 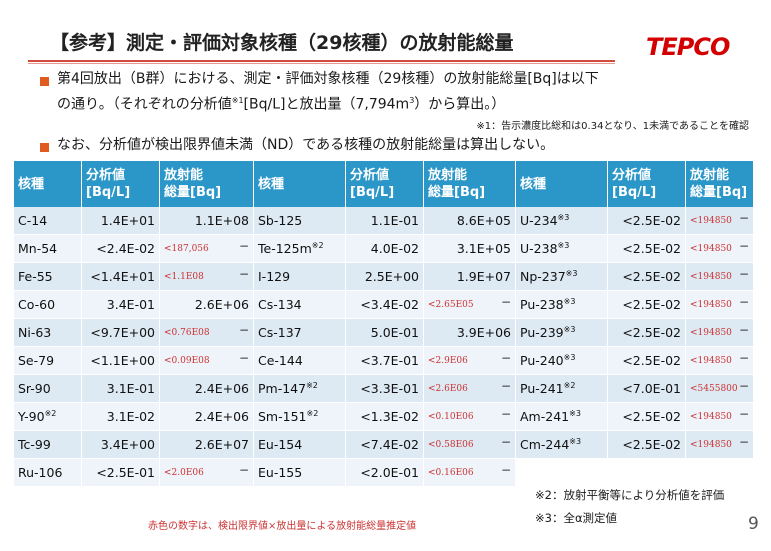 I want to click on analysis-value: 3.4E+00, so click(x=121, y=445).